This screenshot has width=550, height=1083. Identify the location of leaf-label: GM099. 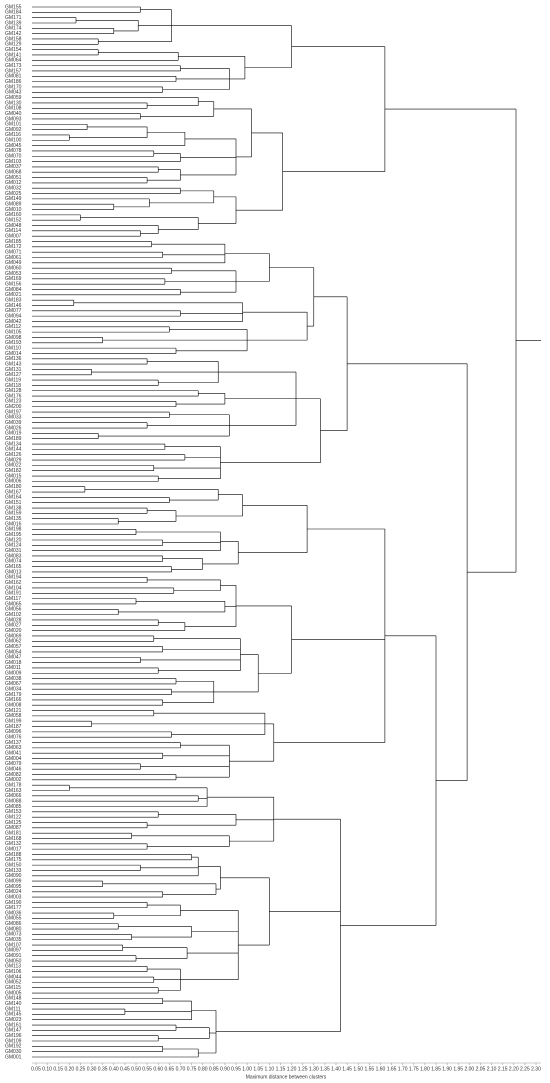
(13, 881).